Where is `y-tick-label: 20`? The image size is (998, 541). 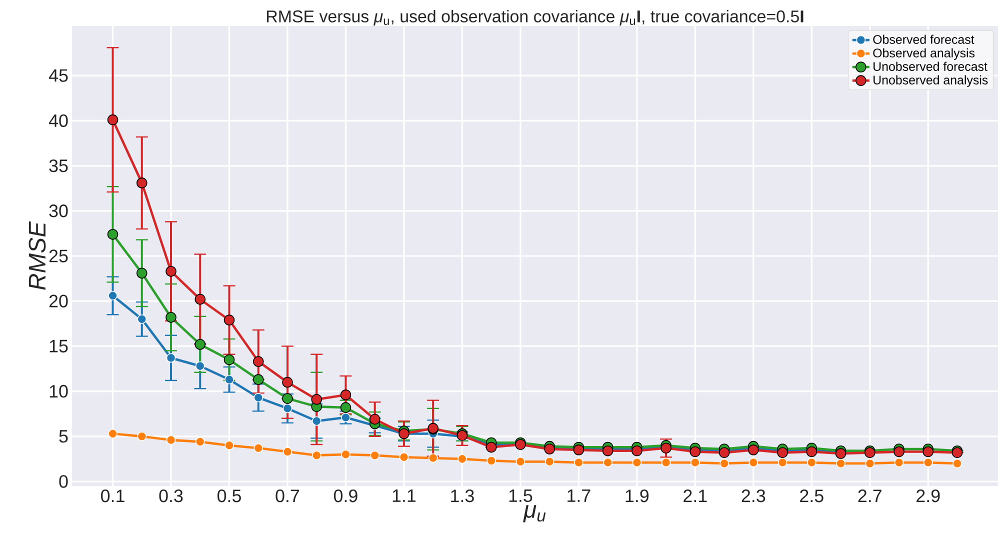 y-tick-label: 20 is located at coordinates (58, 301).